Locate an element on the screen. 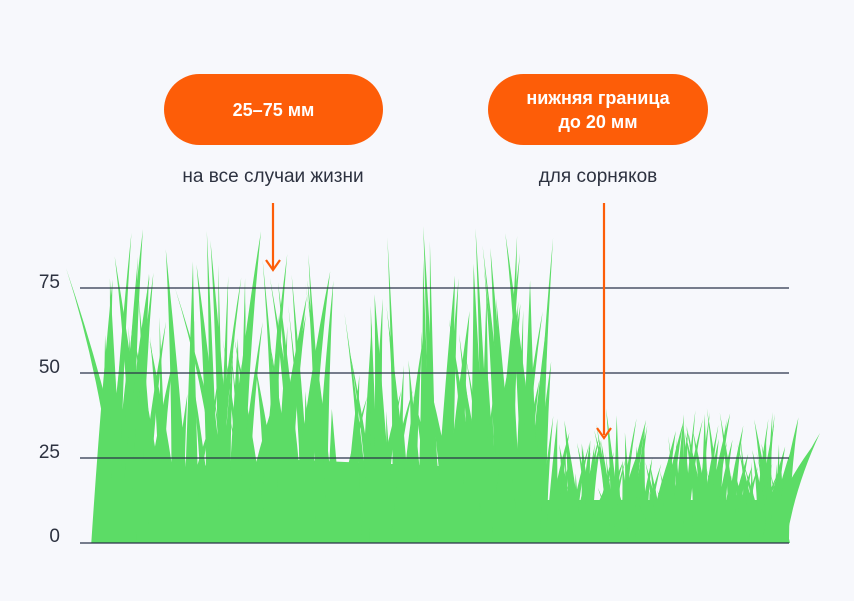  caption-weeds: для сорняков is located at coordinates (598, 176).